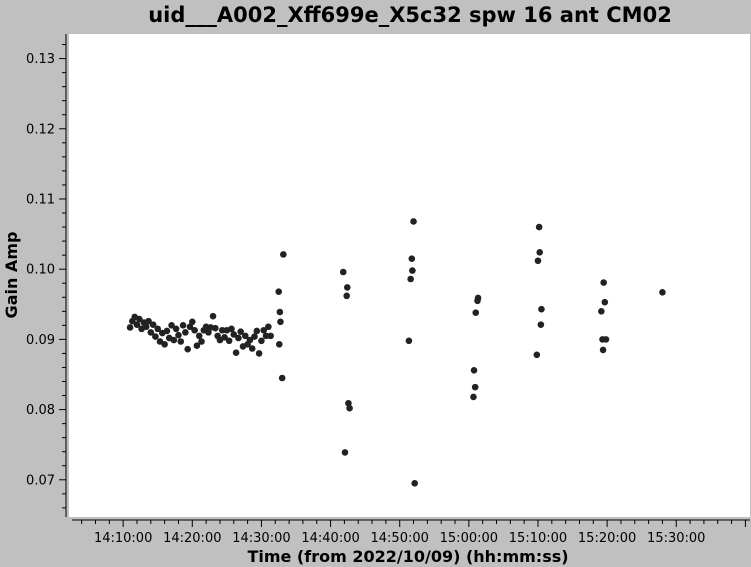 This screenshot has width=751, height=567. I want to click on y-tick-label: 0.11, so click(40, 199).